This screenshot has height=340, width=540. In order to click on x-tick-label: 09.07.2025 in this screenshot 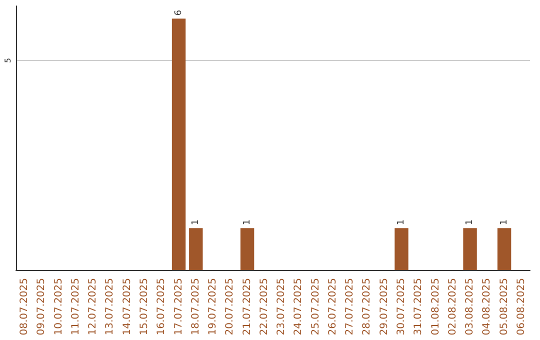, I will do `click(42, 307)`.